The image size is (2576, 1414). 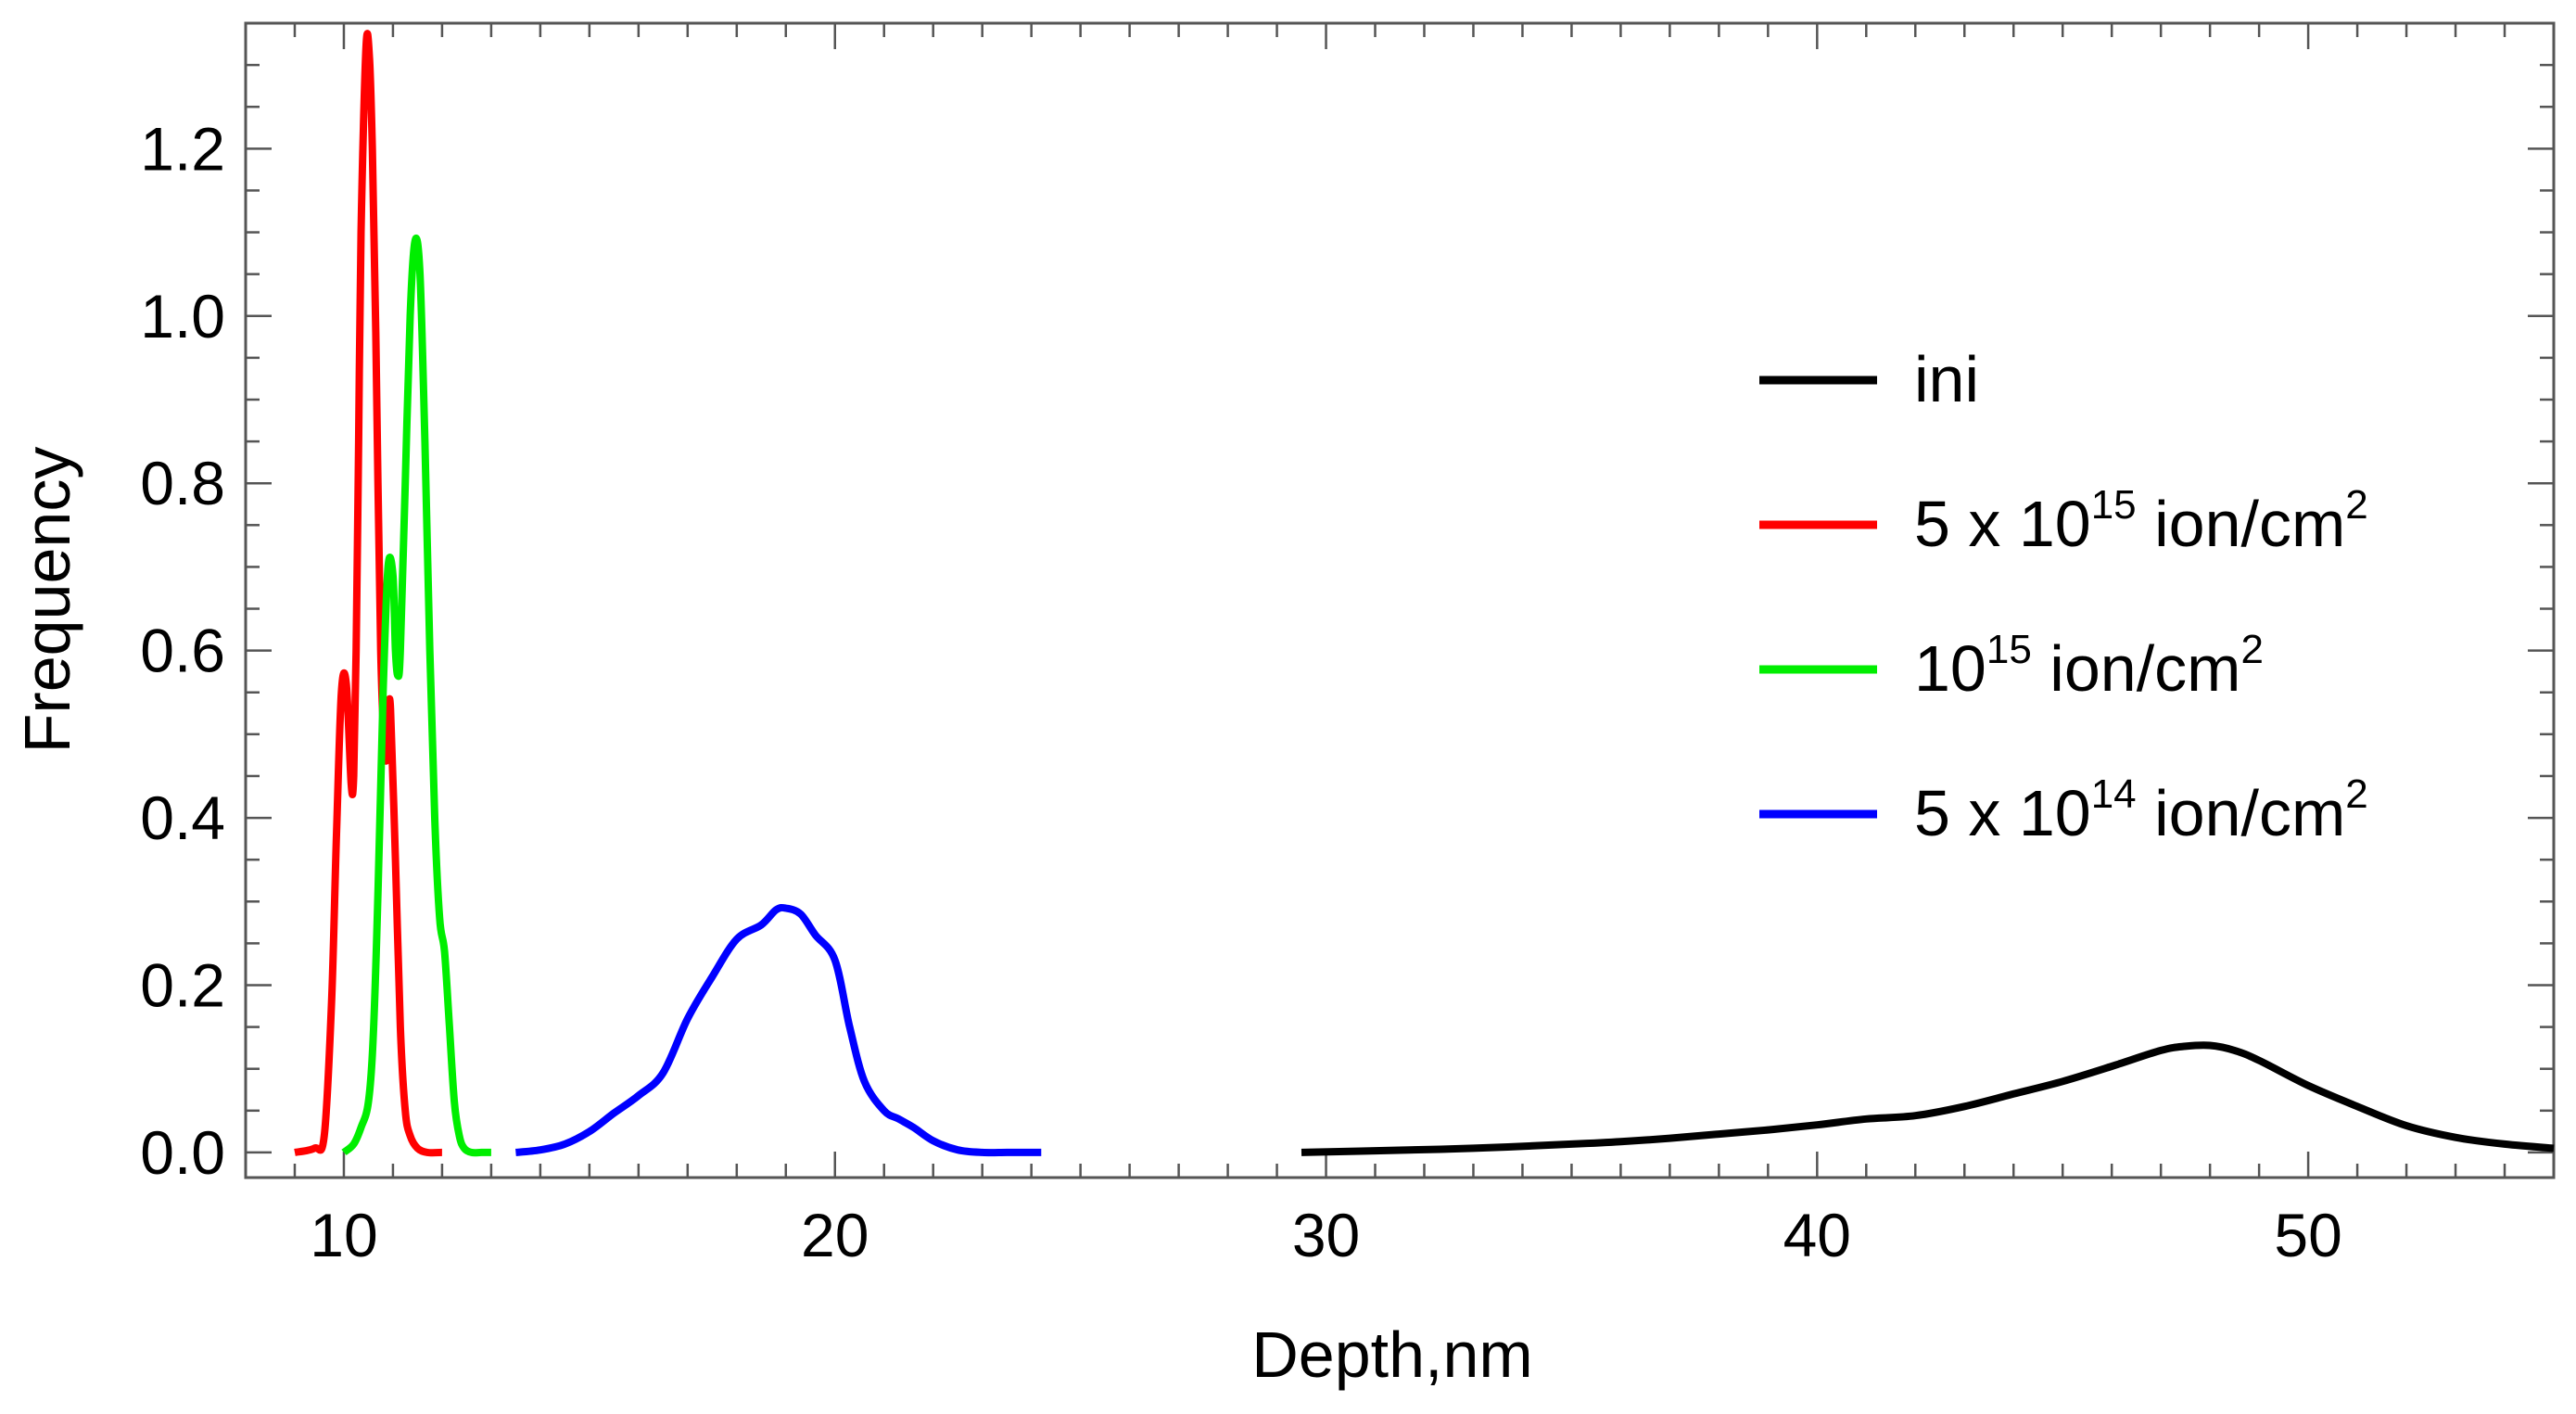 I want to click on legend-entry-5e15: 5 x 1015 ion/cm2, so click(x=2063, y=521).